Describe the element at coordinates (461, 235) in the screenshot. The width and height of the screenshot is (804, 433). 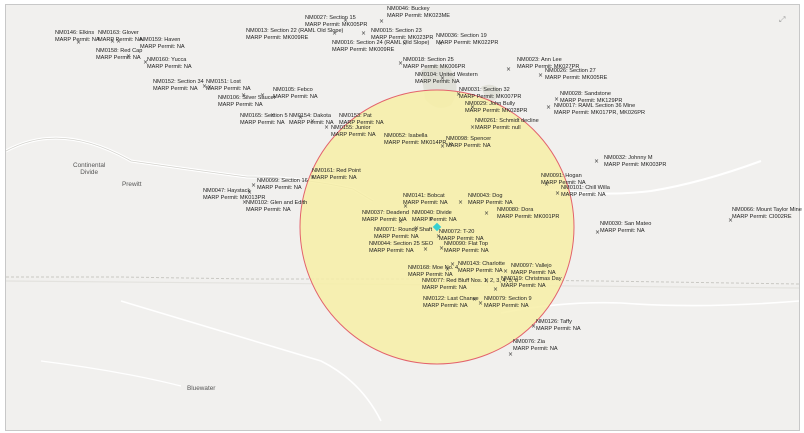
I see `site-label-nm0072: NM0072: T-20 MARP Permit: NA` at that location.